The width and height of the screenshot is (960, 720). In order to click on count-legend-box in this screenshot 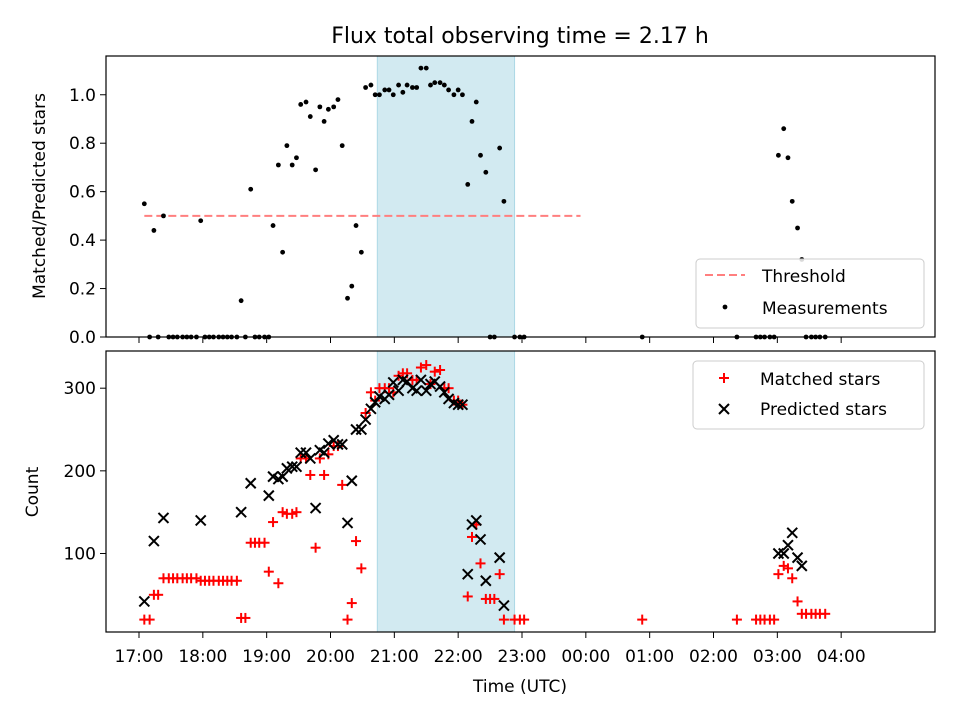, I will do `click(808, 395)`.